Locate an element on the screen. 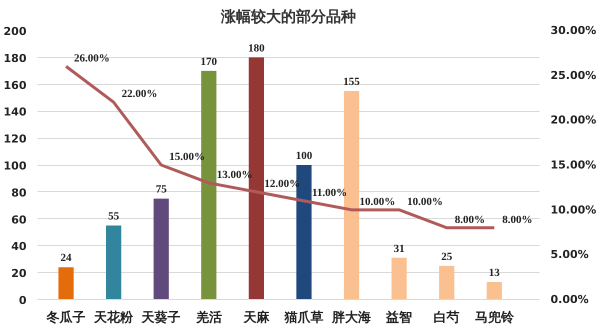  data-label: 13 is located at coordinates (494, 273).